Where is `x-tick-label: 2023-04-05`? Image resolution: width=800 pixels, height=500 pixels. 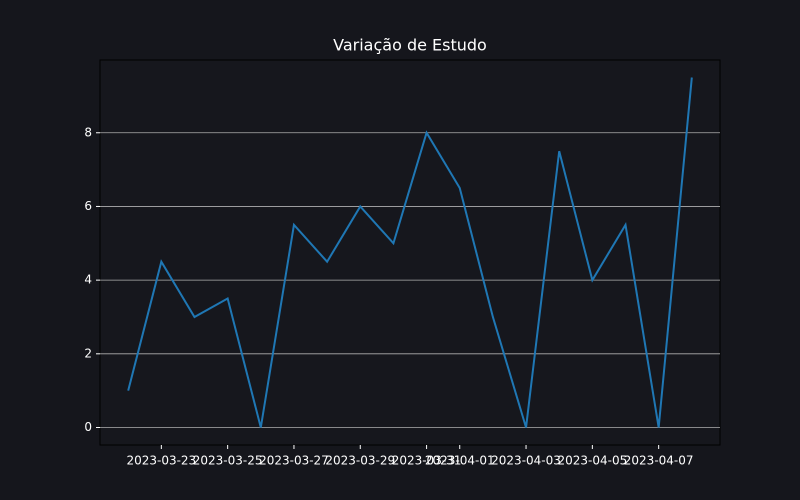
x-tick-label: 2023-04-05 is located at coordinates (592, 461).